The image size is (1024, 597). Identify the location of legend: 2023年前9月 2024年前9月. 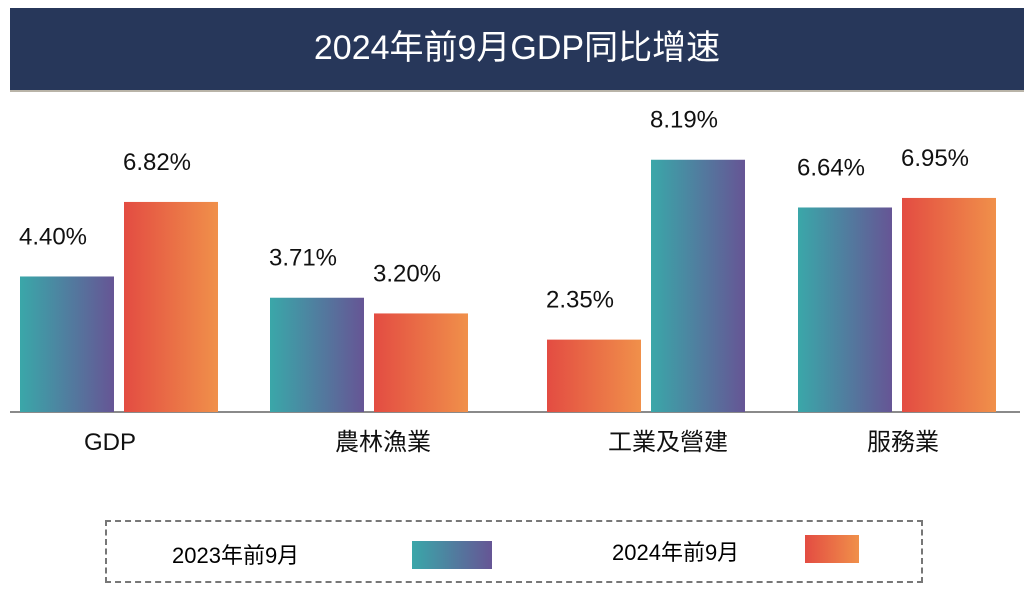
(514, 551).